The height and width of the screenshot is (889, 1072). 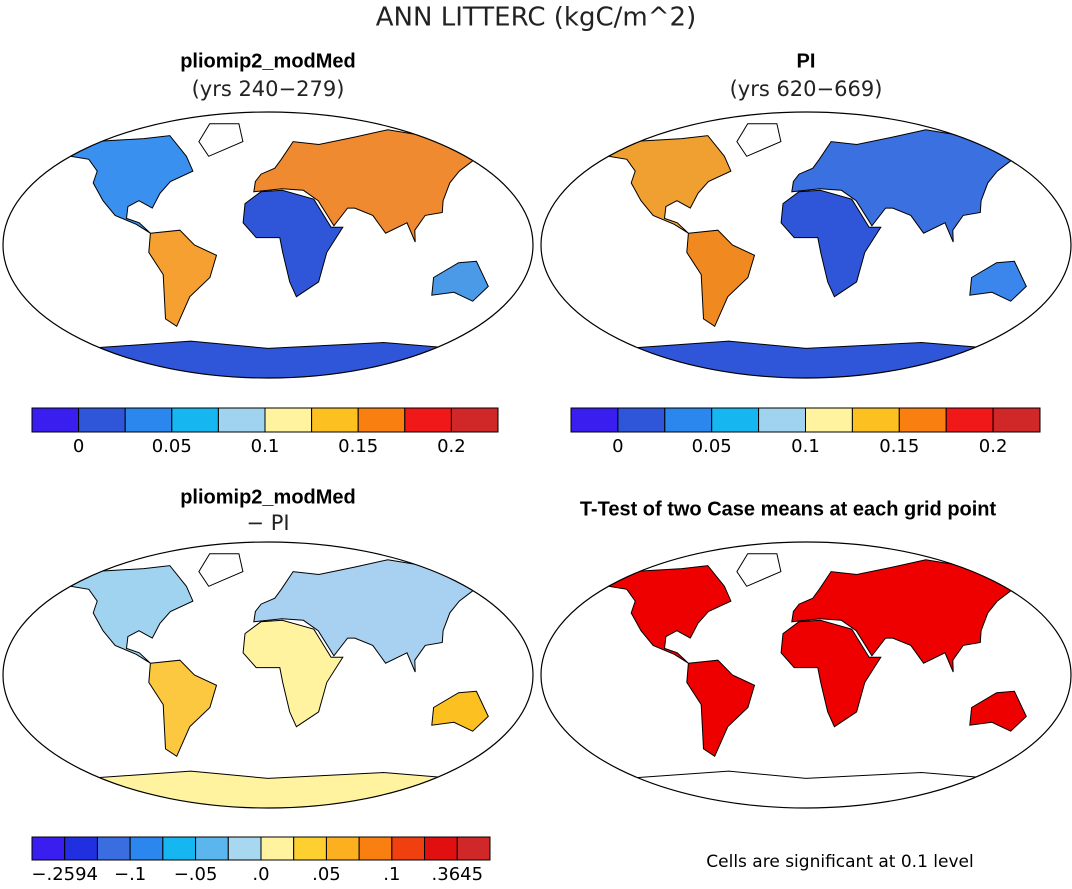 I want to click on colorbar-label: .1, so click(x=391, y=874).